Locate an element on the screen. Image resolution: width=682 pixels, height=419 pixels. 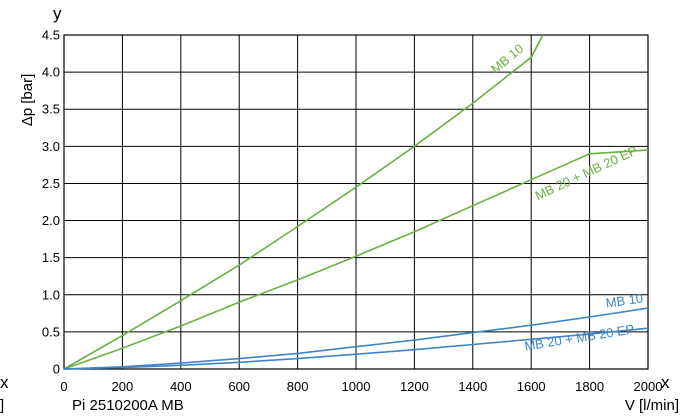
y-tick-label: 1.0 is located at coordinates (51, 294).